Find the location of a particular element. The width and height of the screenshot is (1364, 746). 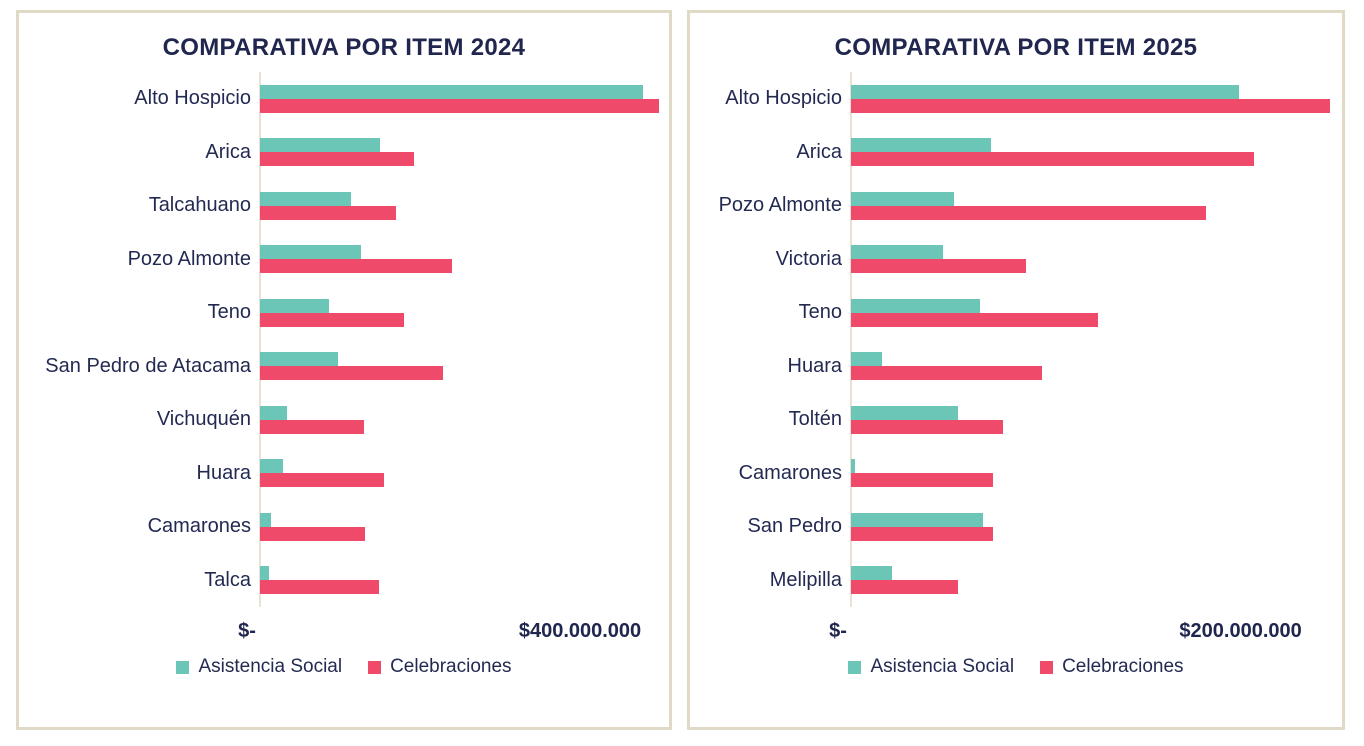

category-label: Talca is located at coordinates (227, 579).